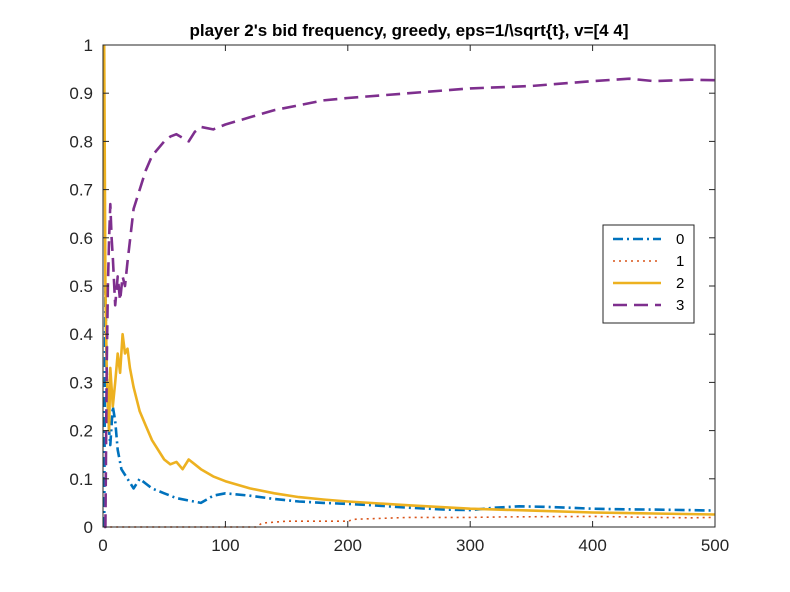 This screenshot has height=592, width=790. Describe the element at coordinates (102, 545) in the screenshot. I see `x-tick-label: 0` at that location.